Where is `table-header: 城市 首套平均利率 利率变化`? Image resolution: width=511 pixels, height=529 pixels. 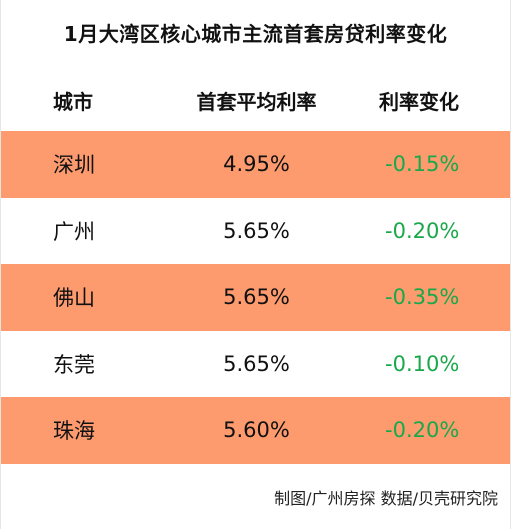
table-header: 城市 首套平均利率 利率变化 is located at coordinates (255, 100).